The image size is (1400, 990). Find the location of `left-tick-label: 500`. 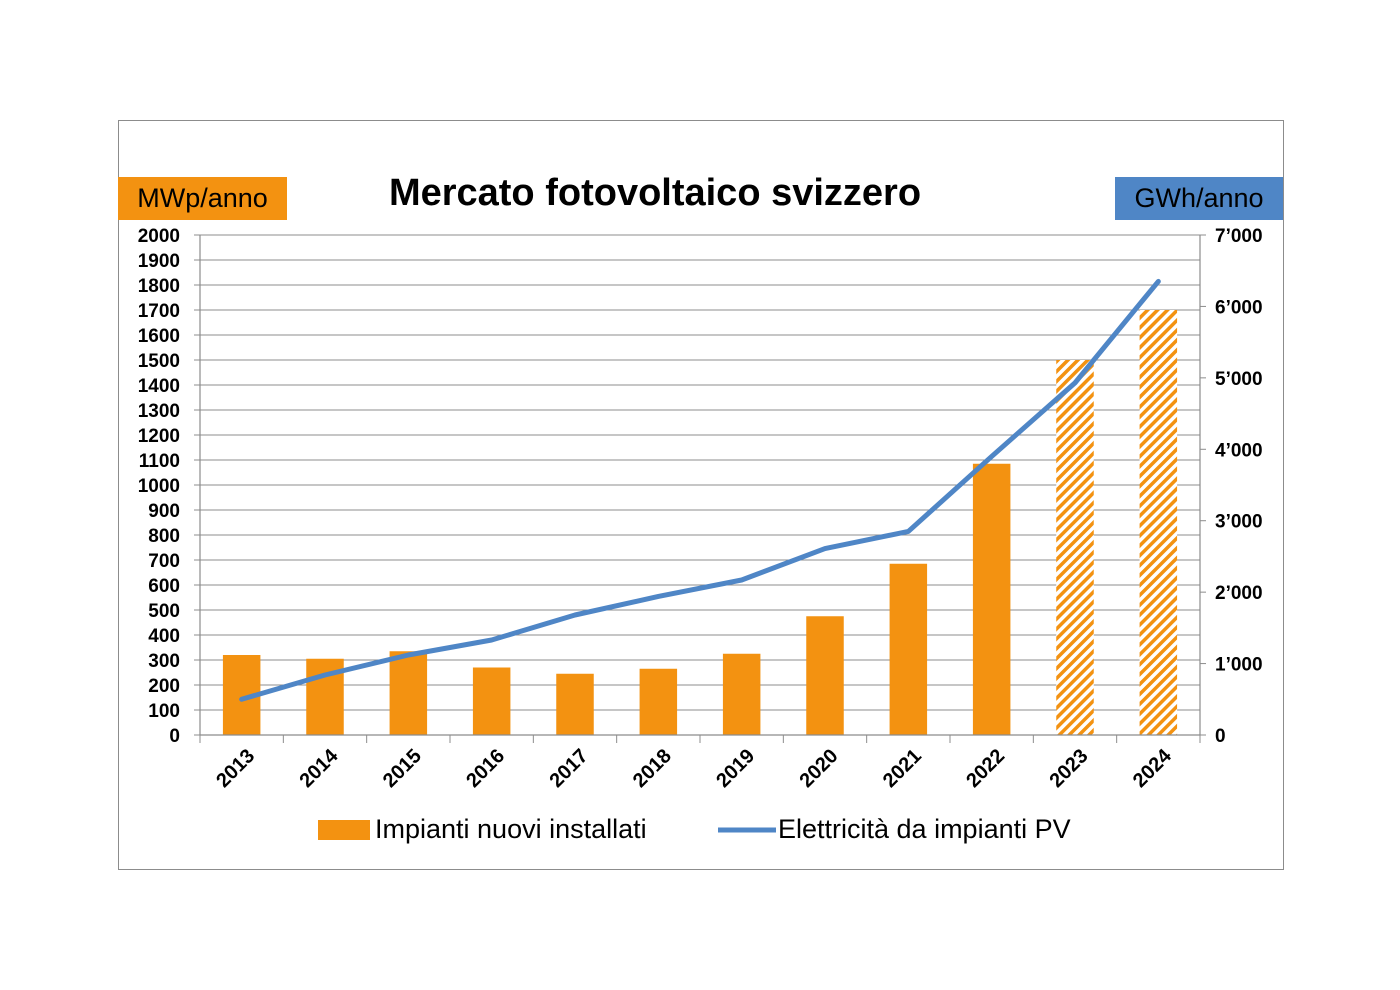

left-tick-label: 500 is located at coordinates (164, 611).